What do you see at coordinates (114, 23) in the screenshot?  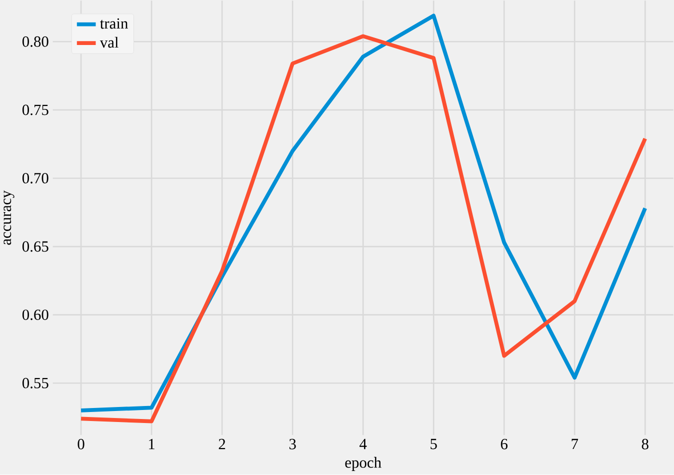 I see `legend-label: train` at bounding box center [114, 23].